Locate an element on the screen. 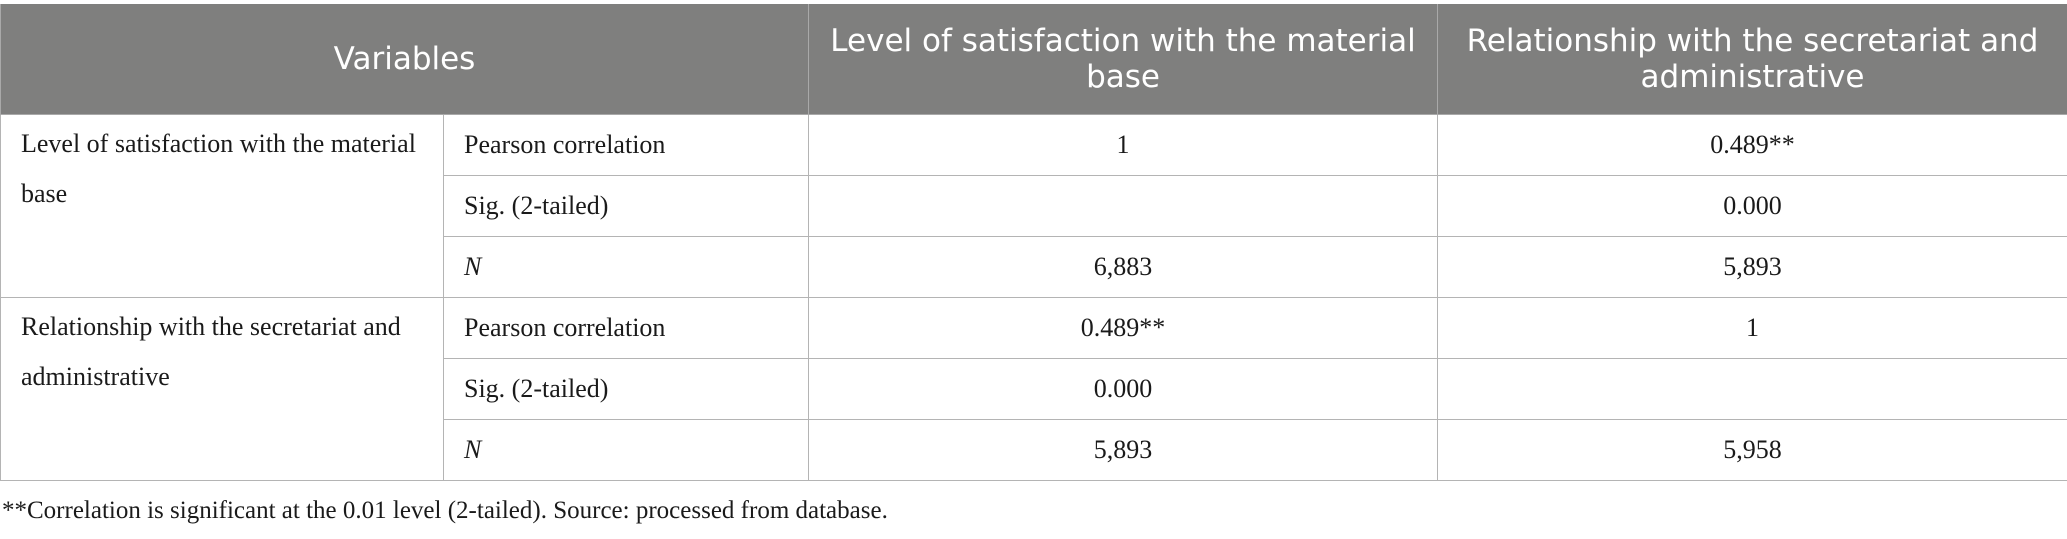 Image resolution: width=2067 pixels, height=539 pixels. table-row: Sig. (2-tailed) 0.000 is located at coordinates (1034, 389).